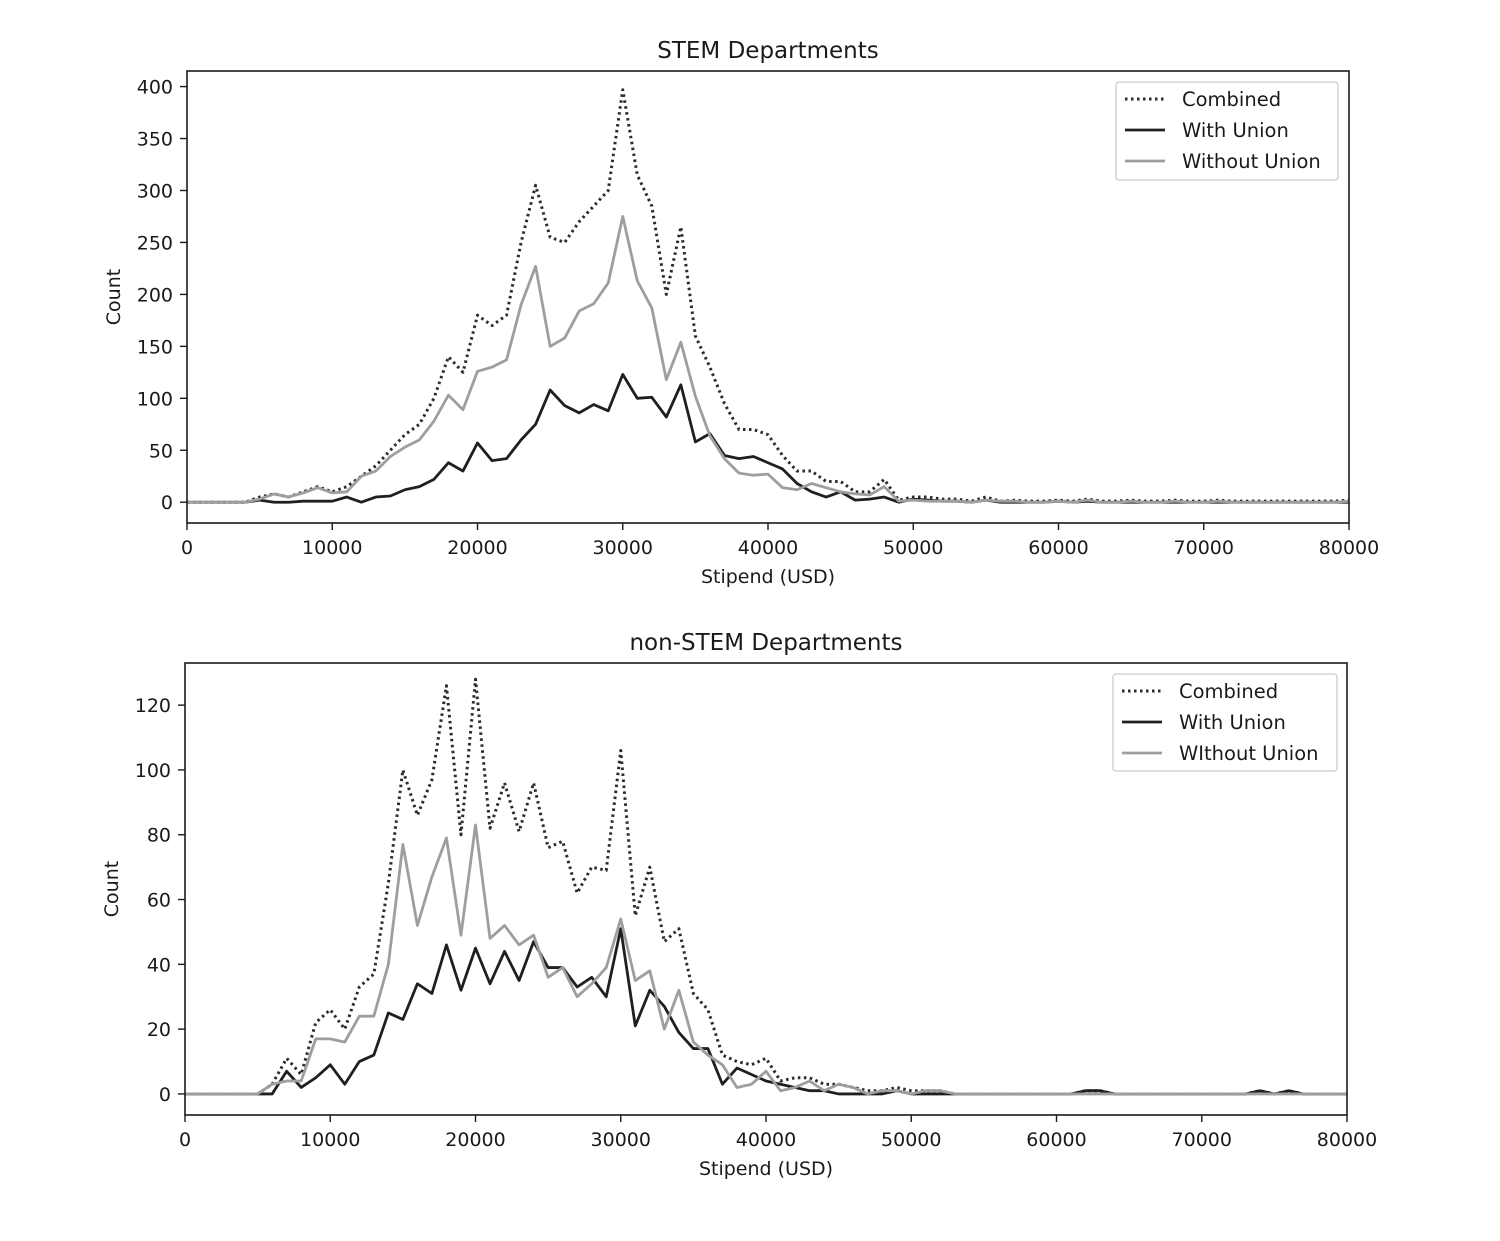 The height and width of the screenshot is (1241, 1500). What do you see at coordinates (153, 771) in the screenshot?
I see `non-stem-y-tick-label: 100` at bounding box center [153, 771].